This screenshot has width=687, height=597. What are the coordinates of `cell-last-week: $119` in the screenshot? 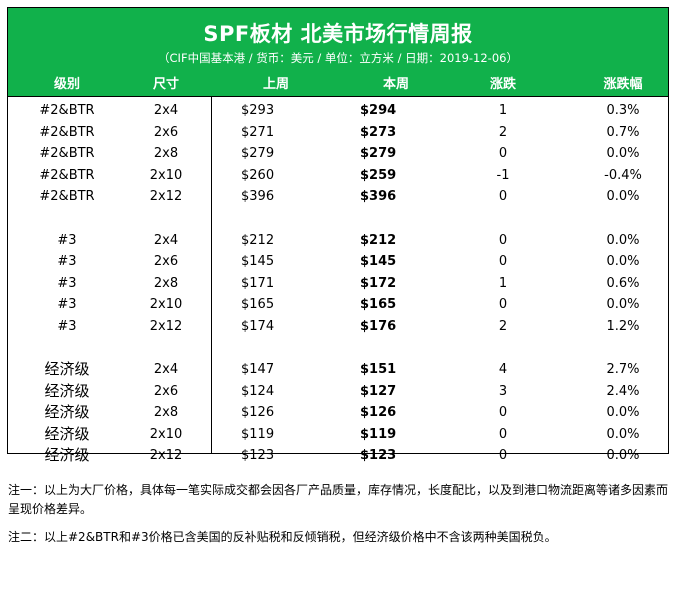 It's located at (258, 434).